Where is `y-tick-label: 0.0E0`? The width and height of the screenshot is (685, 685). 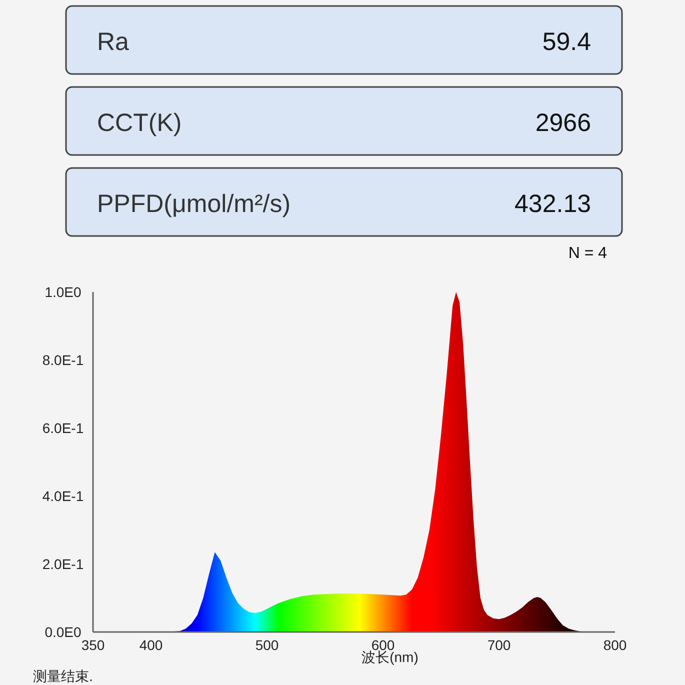 y-tick-label: 0.0E0 is located at coordinates (63, 632).